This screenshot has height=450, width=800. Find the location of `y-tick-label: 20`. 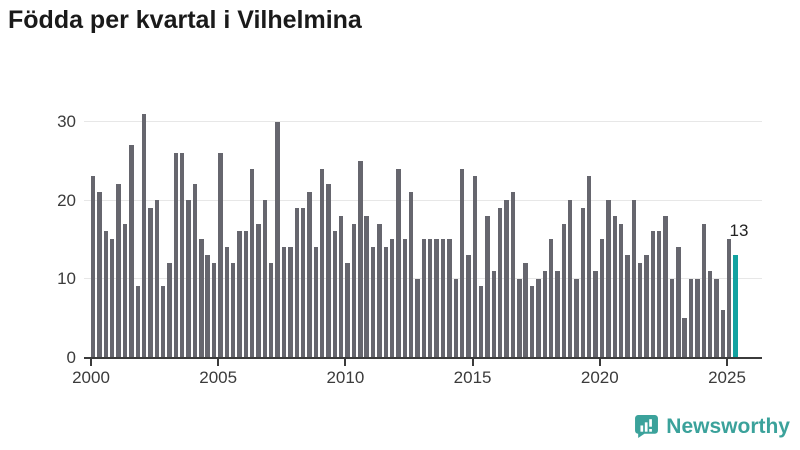

y-tick-label: 20 is located at coordinates (66, 200).